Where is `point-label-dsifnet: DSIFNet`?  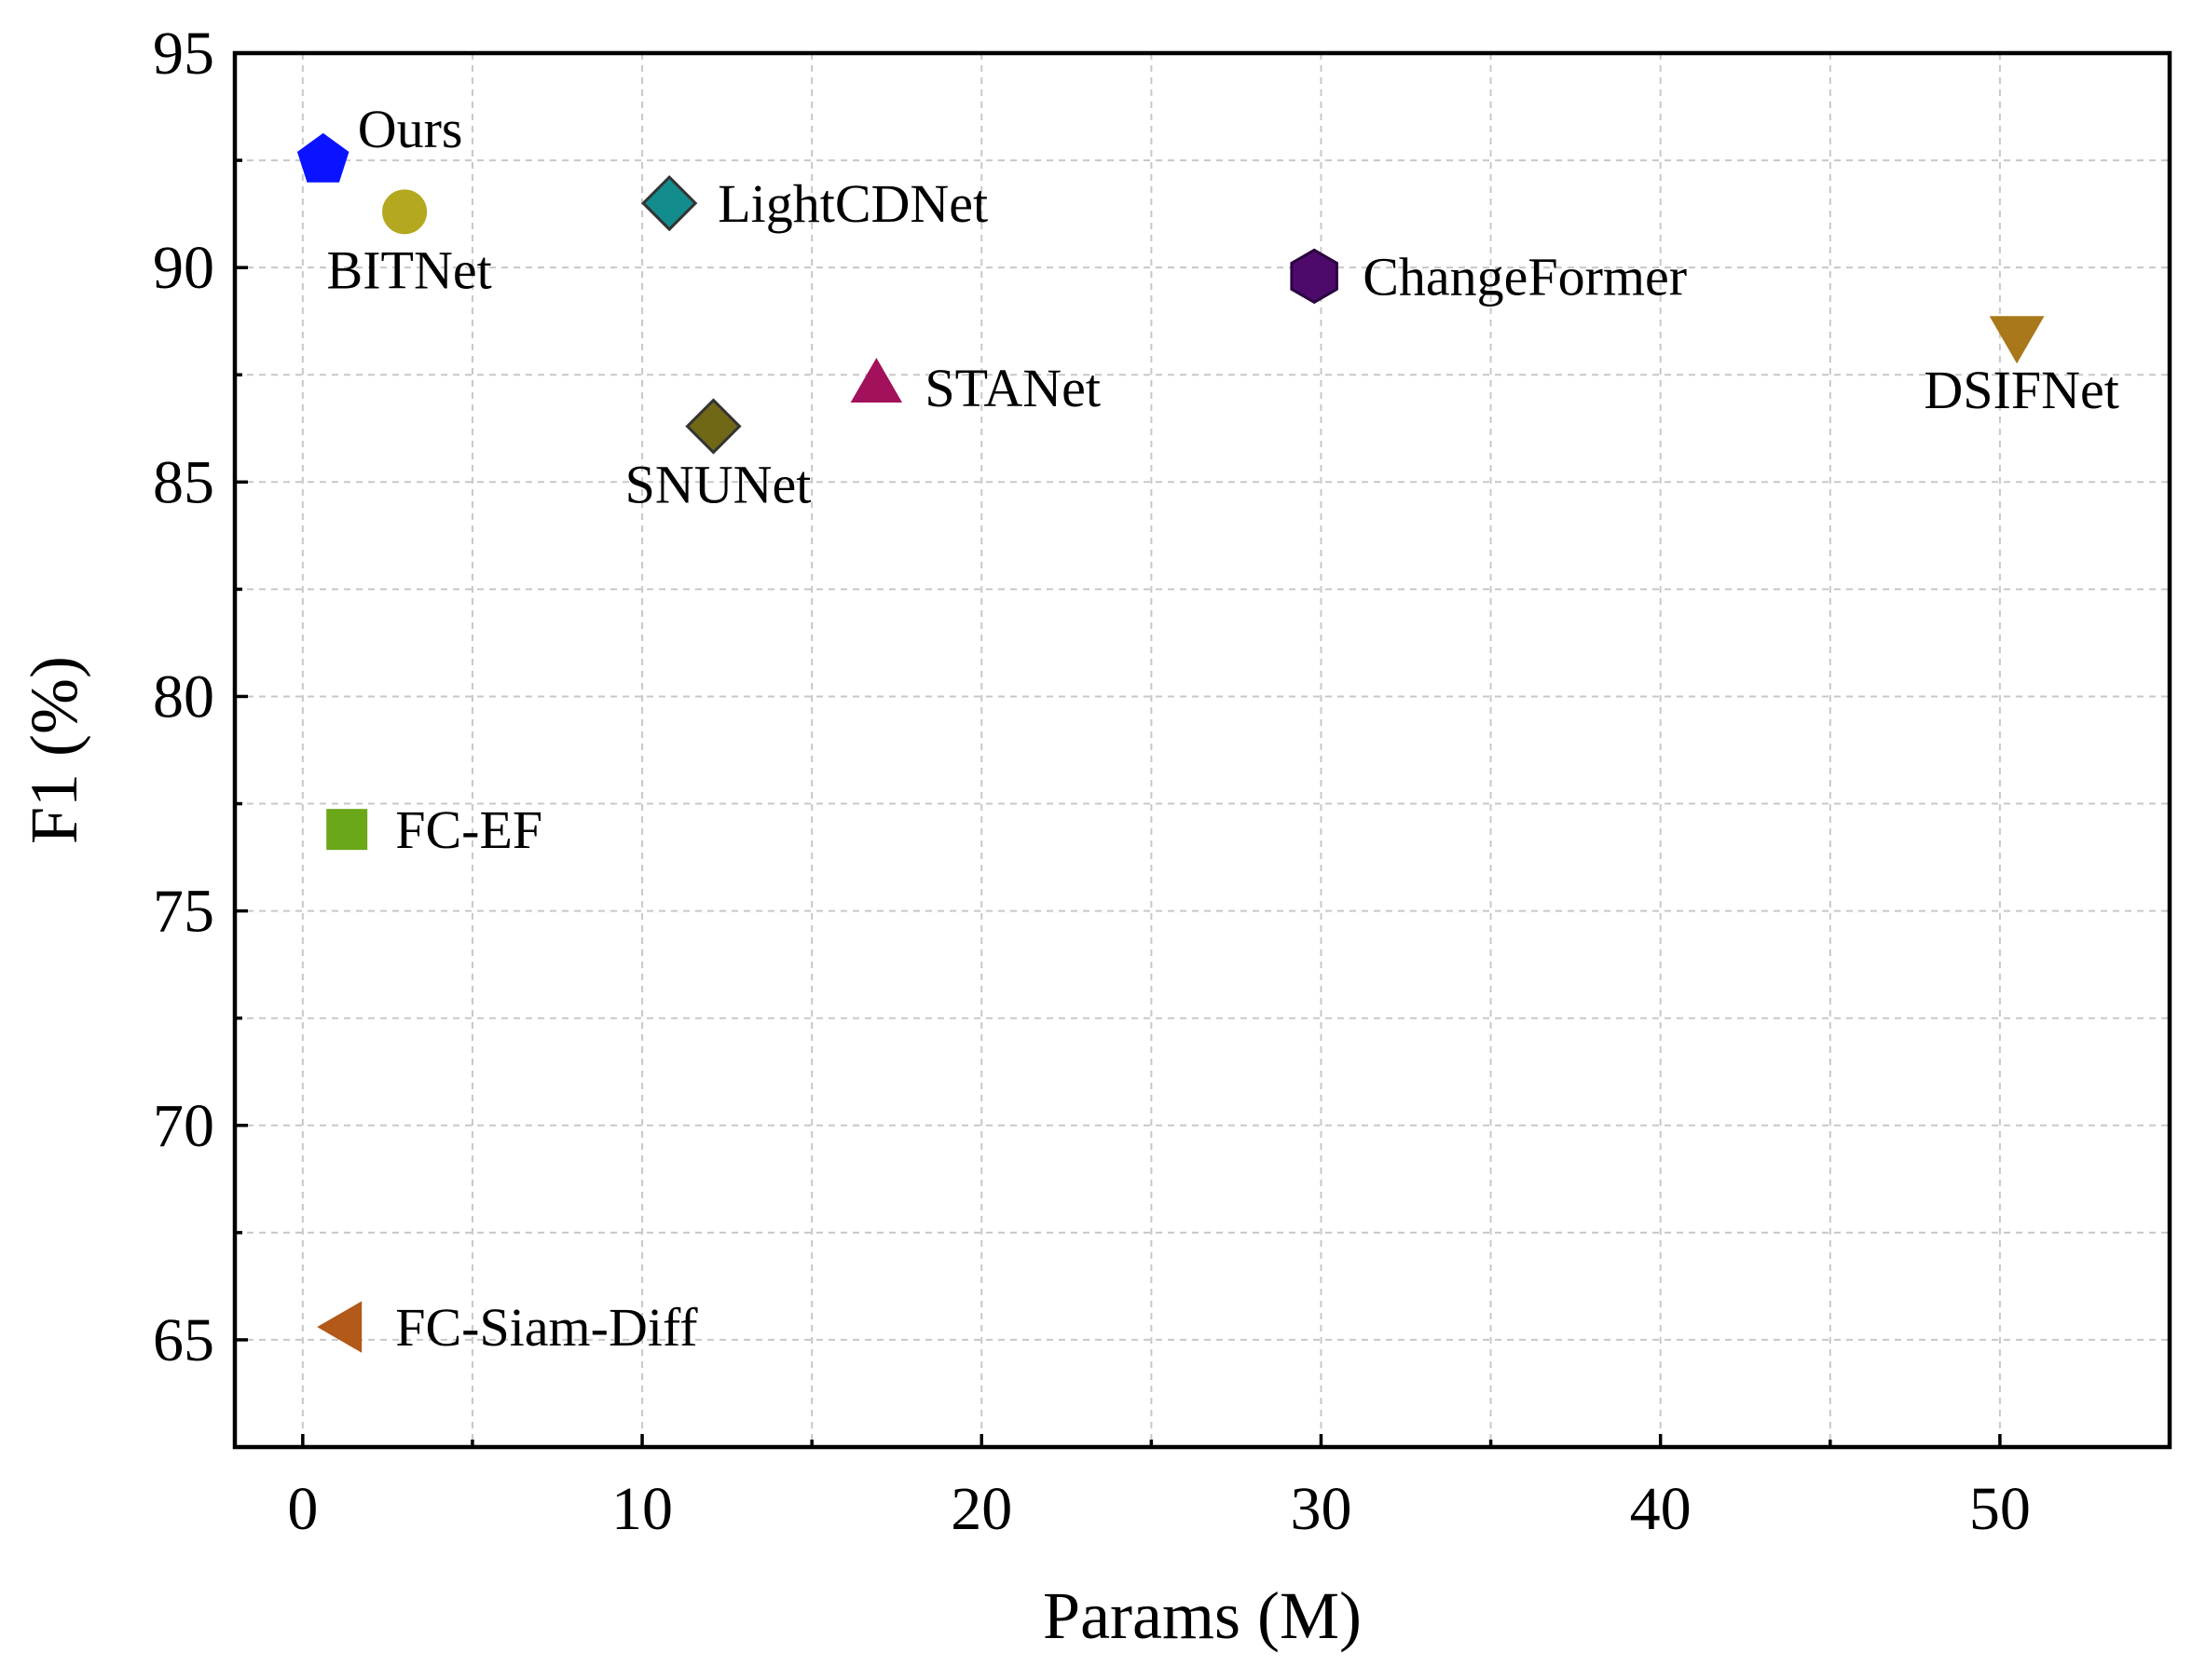
point-label-dsifnet: DSIFNet is located at coordinates (2021, 390).